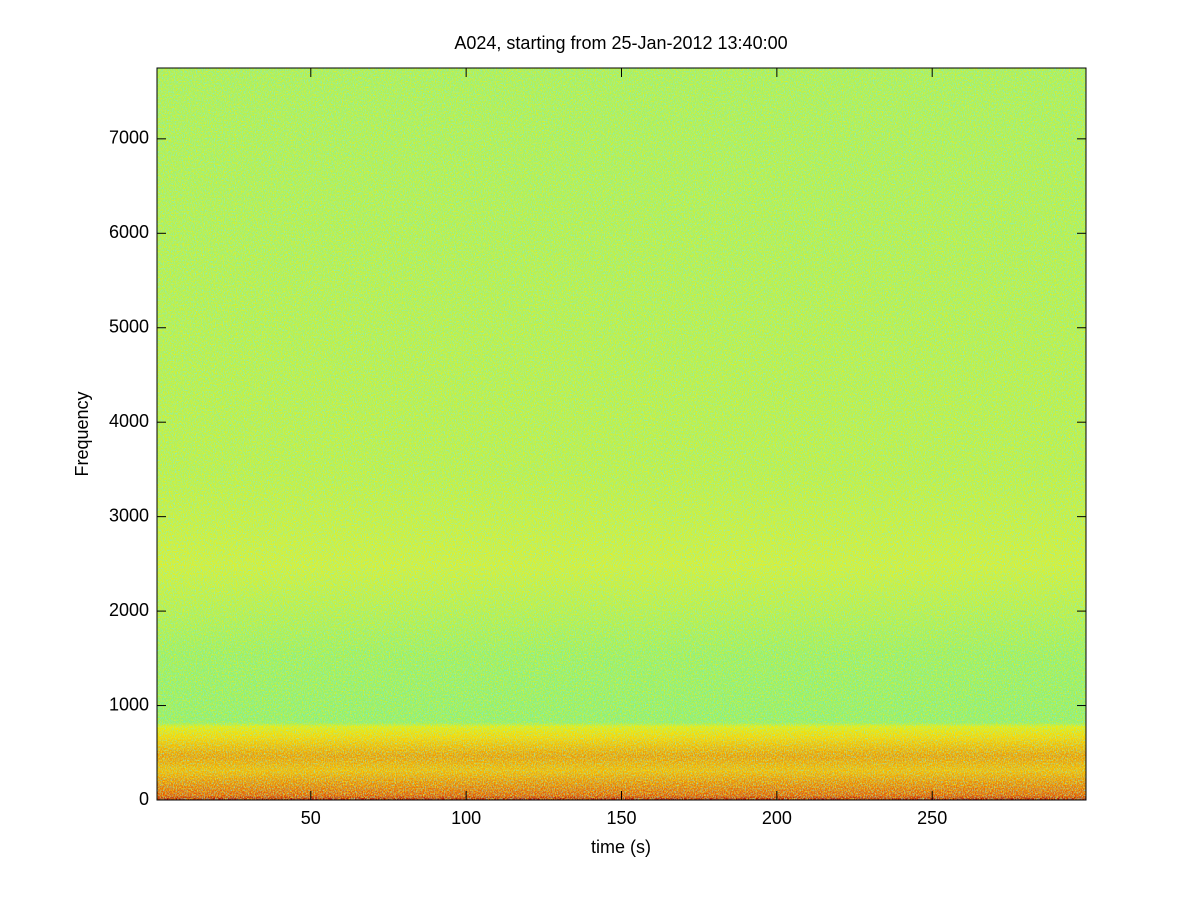  Describe the element at coordinates (932, 818) in the screenshot. I see `x-tick-label: 250` at that location.